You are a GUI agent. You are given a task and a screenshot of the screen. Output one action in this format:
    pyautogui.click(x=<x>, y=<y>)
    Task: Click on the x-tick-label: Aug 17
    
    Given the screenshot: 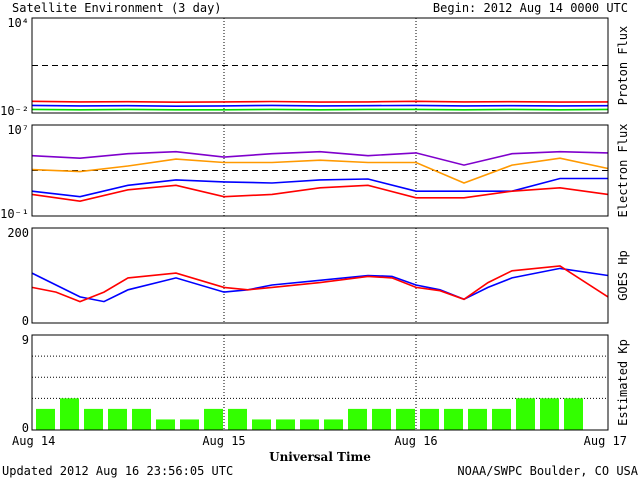 What is the action you would take?
    pyautogui.click(x=605, y=441)
    